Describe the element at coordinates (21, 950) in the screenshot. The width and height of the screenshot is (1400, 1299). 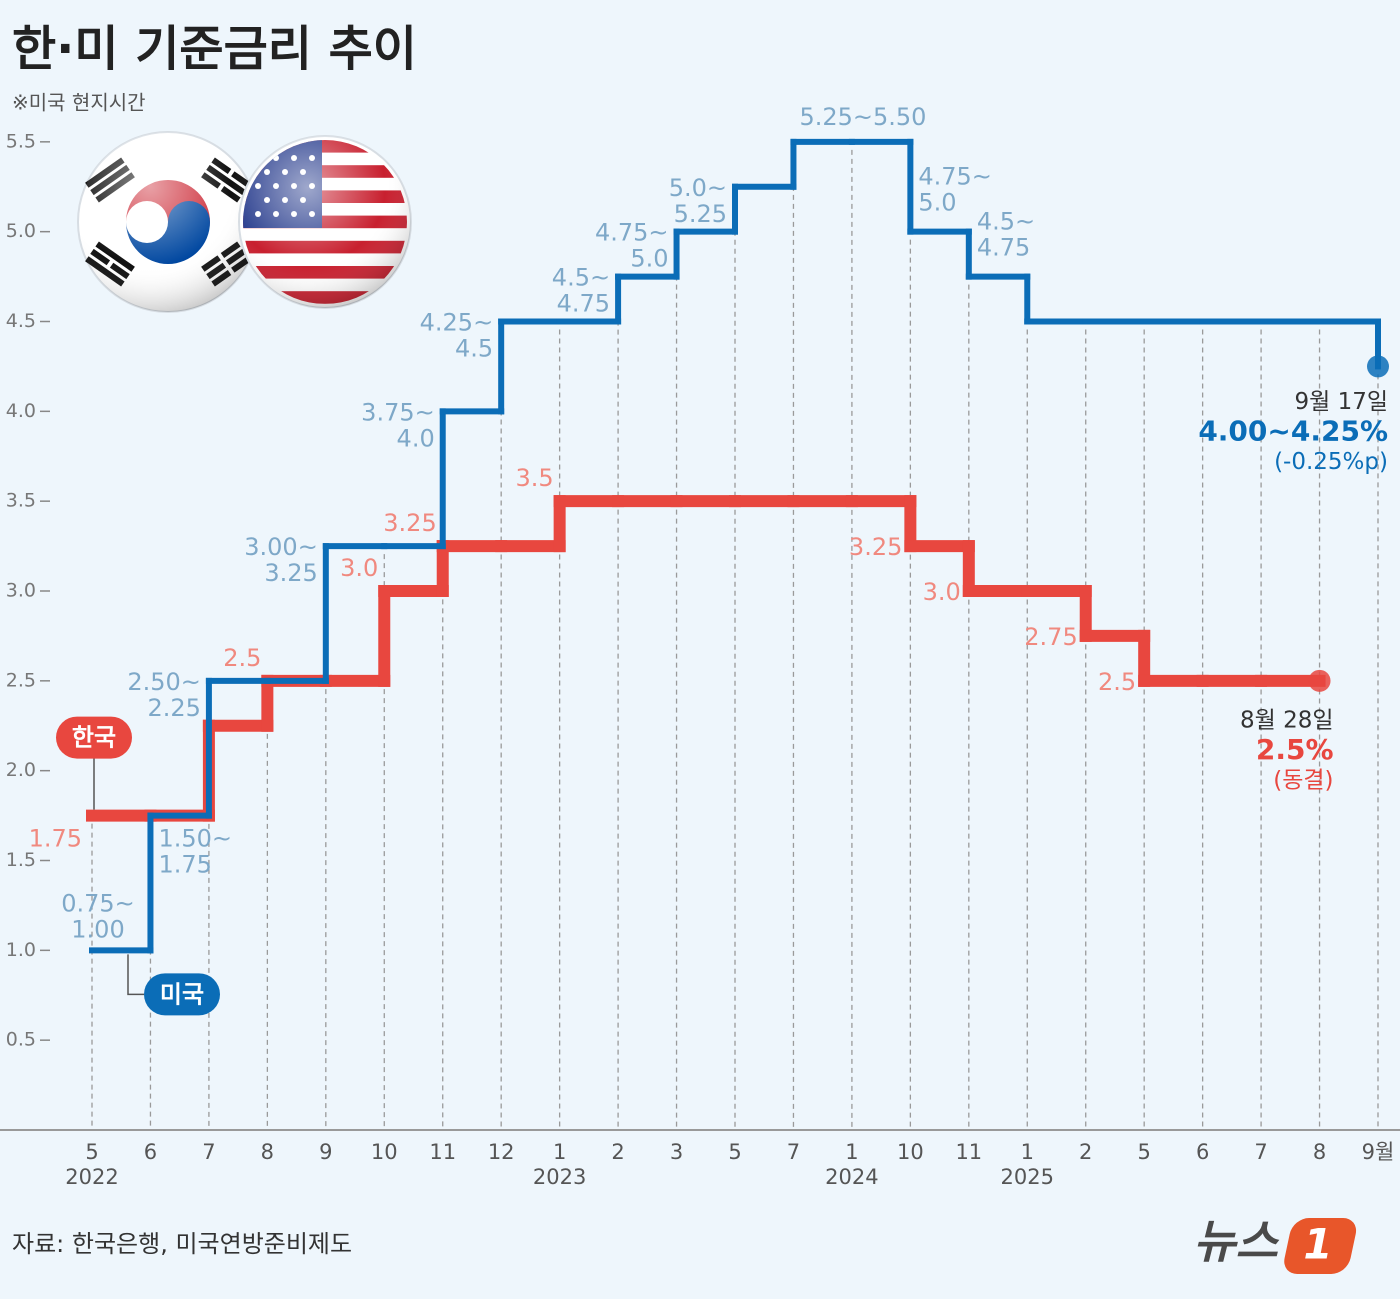
I see `y-tick-label: 1.0` at that location.